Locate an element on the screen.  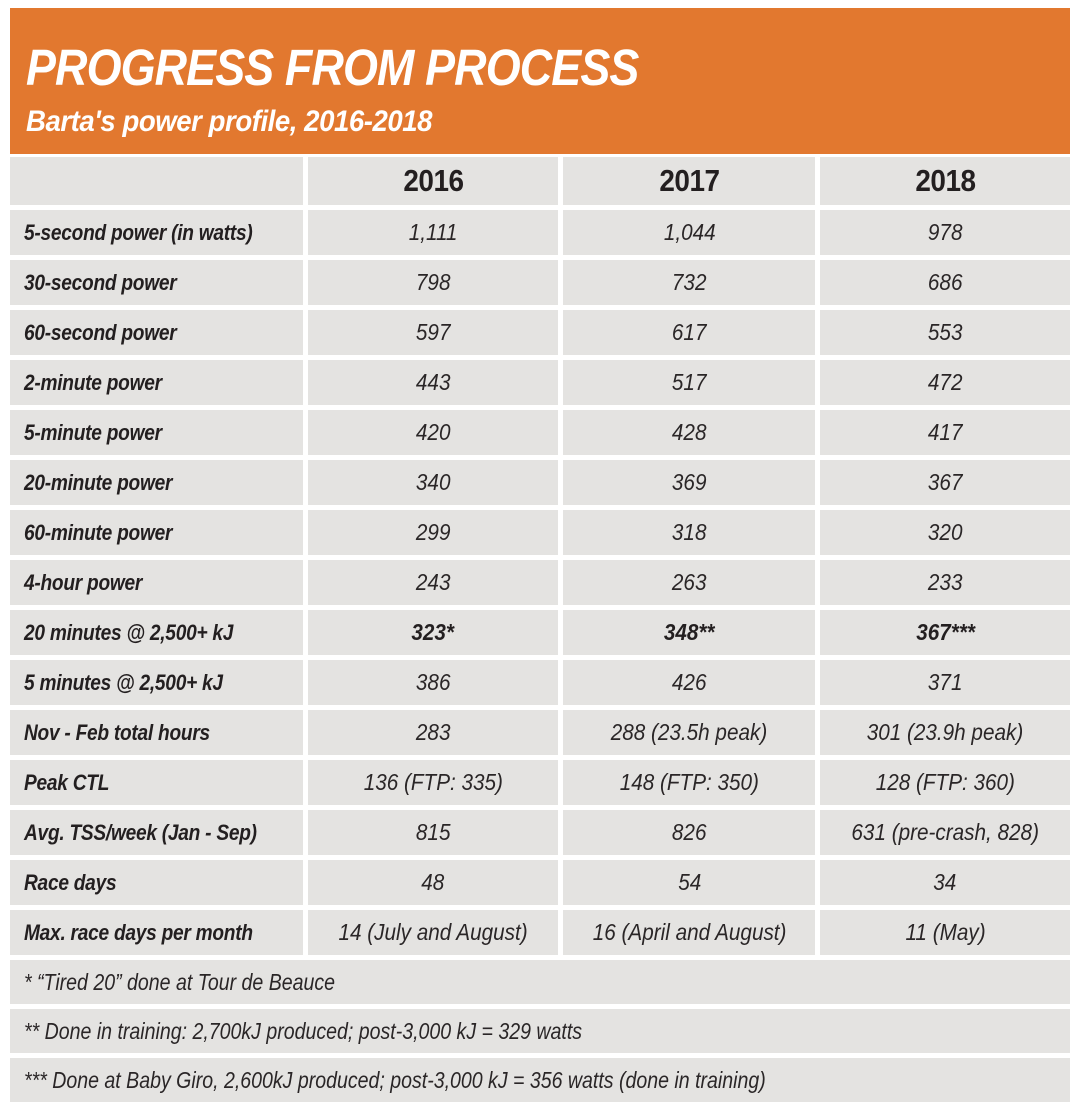
table-cell: 631 (pre-crash, 828) is located at coordinates (945, 832).